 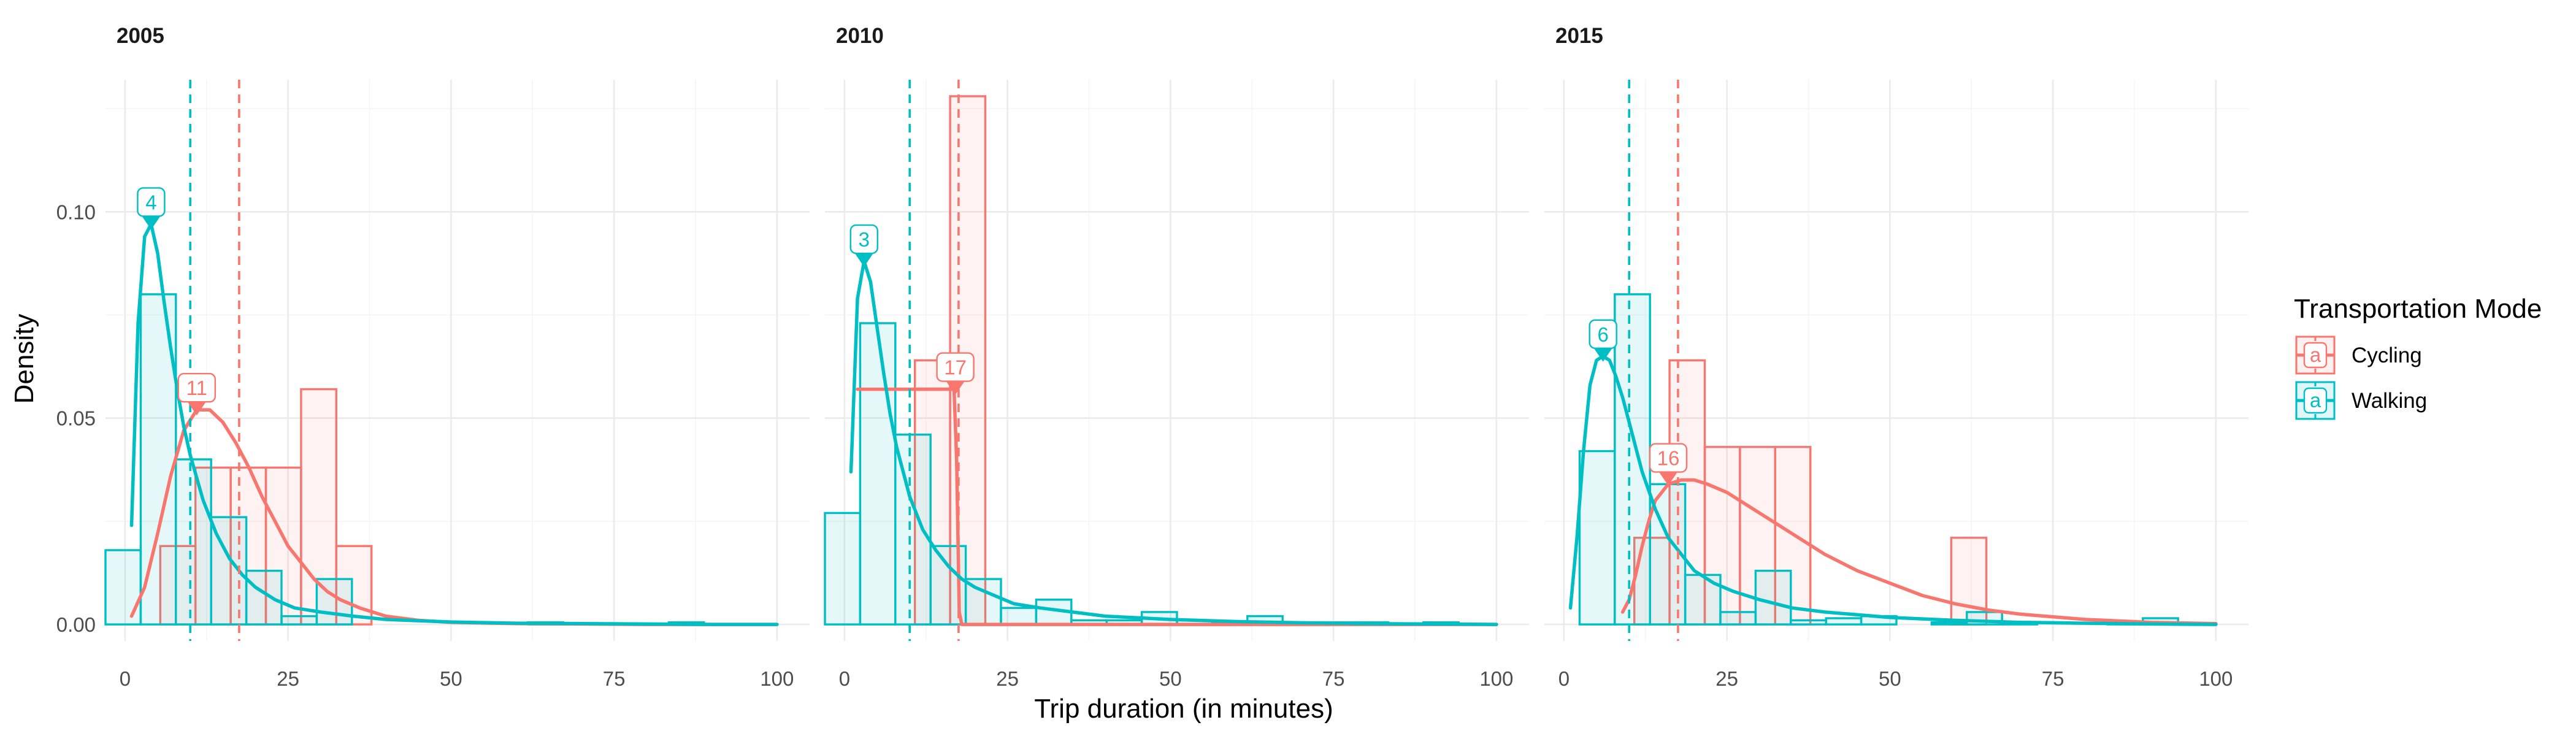 I want to click on legend-label: Cycling, so click(x=2387, y=355).